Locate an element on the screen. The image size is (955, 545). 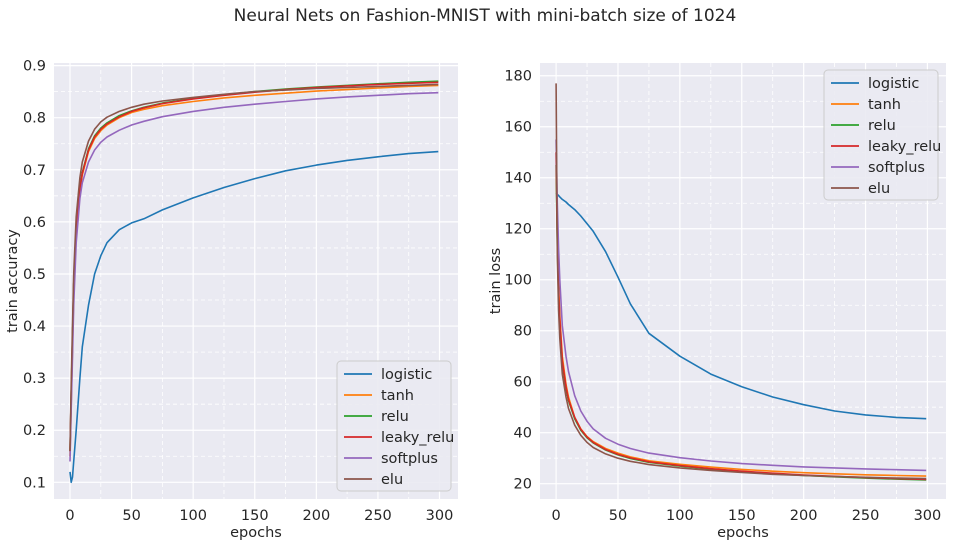
y-tick-label: 0.1 is located at coordinates (34, 483).